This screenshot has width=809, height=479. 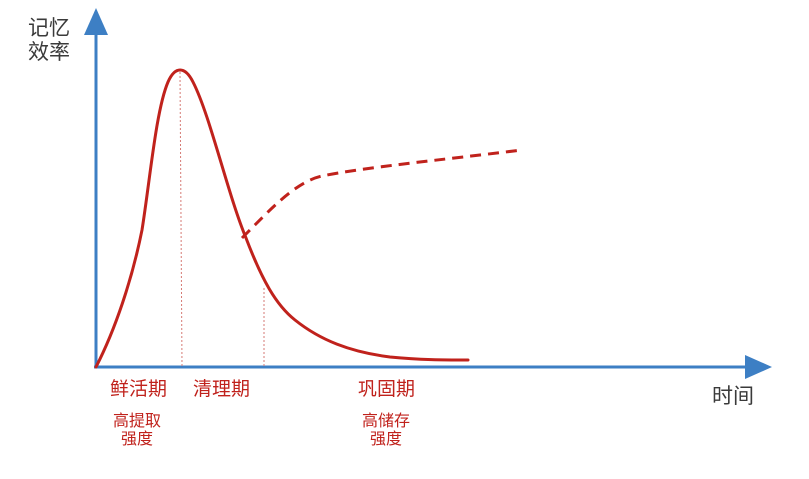 I want to click on y-axis-title: 记忆 效率, so click(x=49, y=40).